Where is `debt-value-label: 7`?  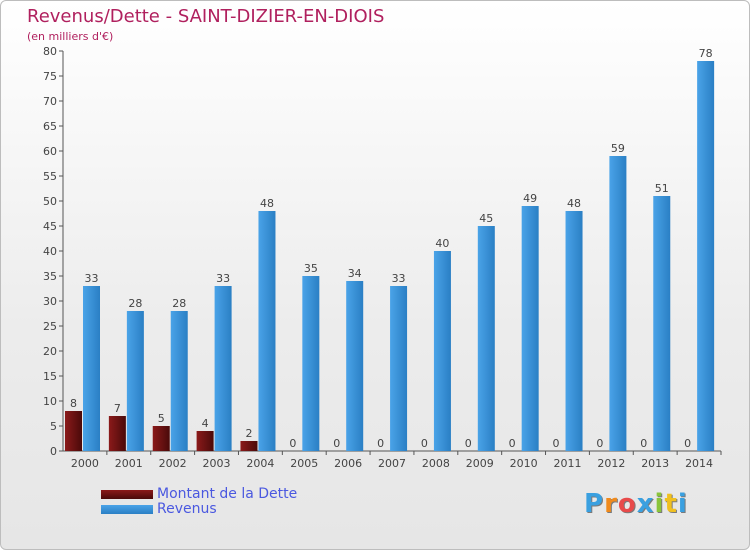
debt-value-label: 7 is located at coordinates (117, 408).